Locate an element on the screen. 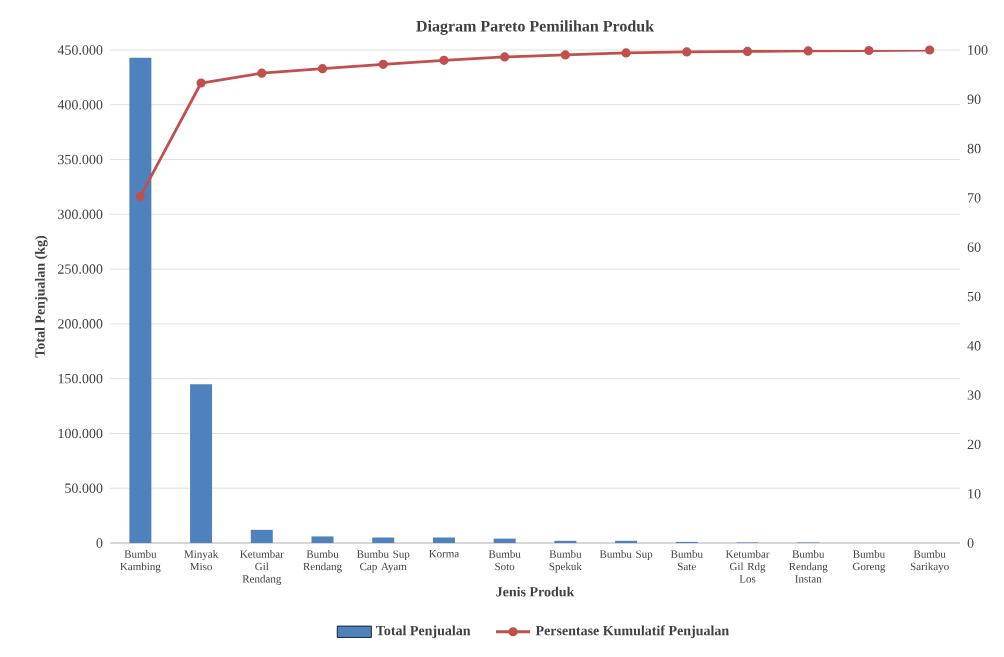 The height and width of the screenshot is (657, 1004). y-axis-title: Total Penjualan (kg) is located at coordinates (41, 296).